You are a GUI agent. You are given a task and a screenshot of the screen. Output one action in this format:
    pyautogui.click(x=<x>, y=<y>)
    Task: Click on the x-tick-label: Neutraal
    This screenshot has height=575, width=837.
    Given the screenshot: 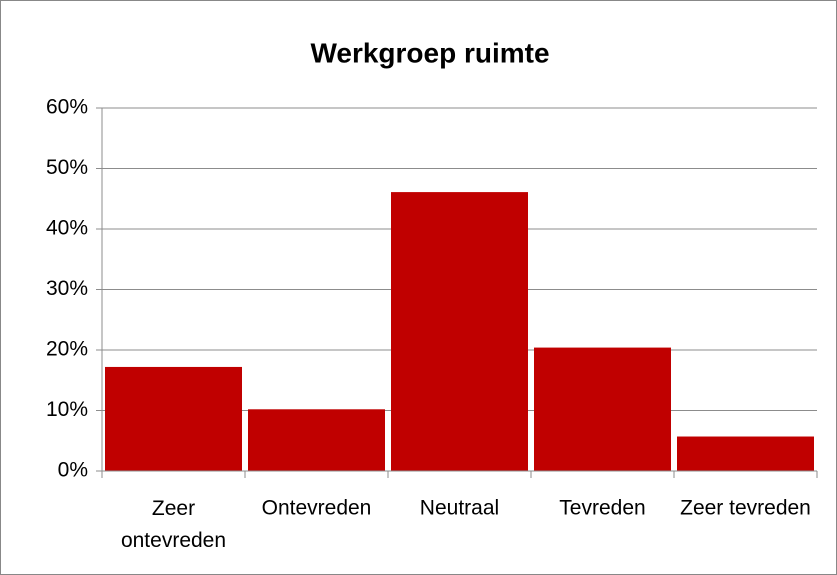 What is the action you would take?
    pyautogui.click(x=459, y=508)
    